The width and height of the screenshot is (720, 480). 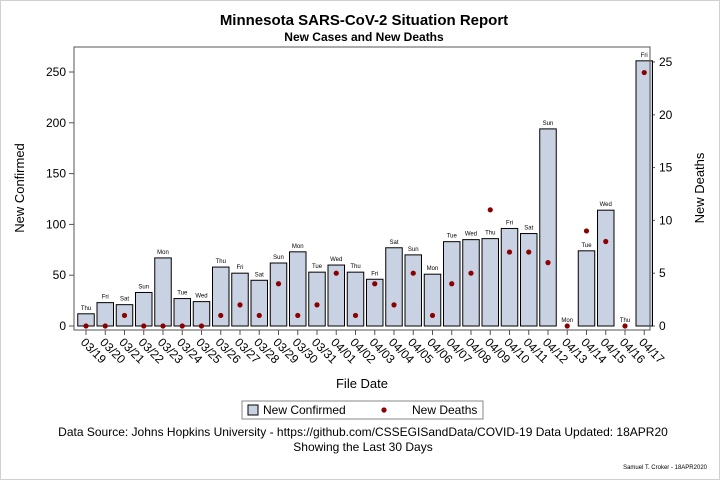 What do you see at coordinates (665, 468) in the screenshot?
I see `author-credit: Samuel T. Croker - 18APR2020` at bounding box center [665, 468].